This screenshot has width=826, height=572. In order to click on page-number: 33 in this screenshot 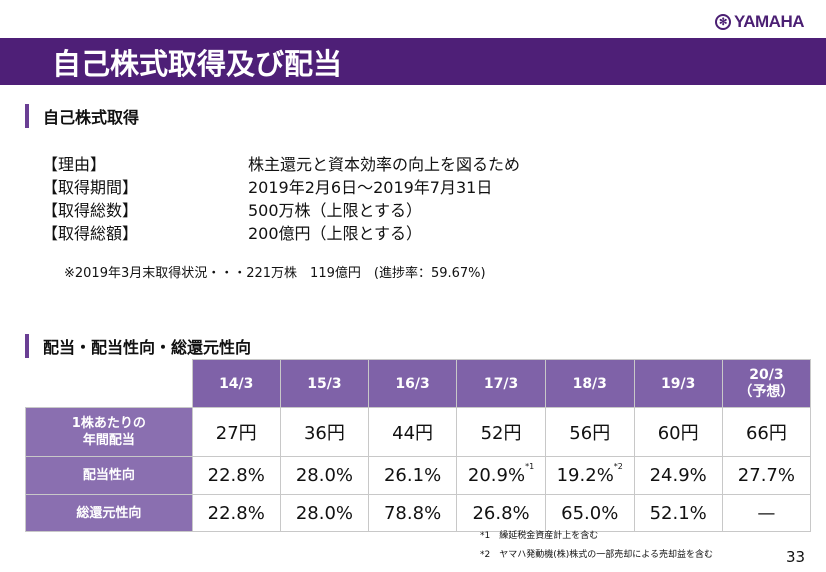, I will do `click(796, 557)`.